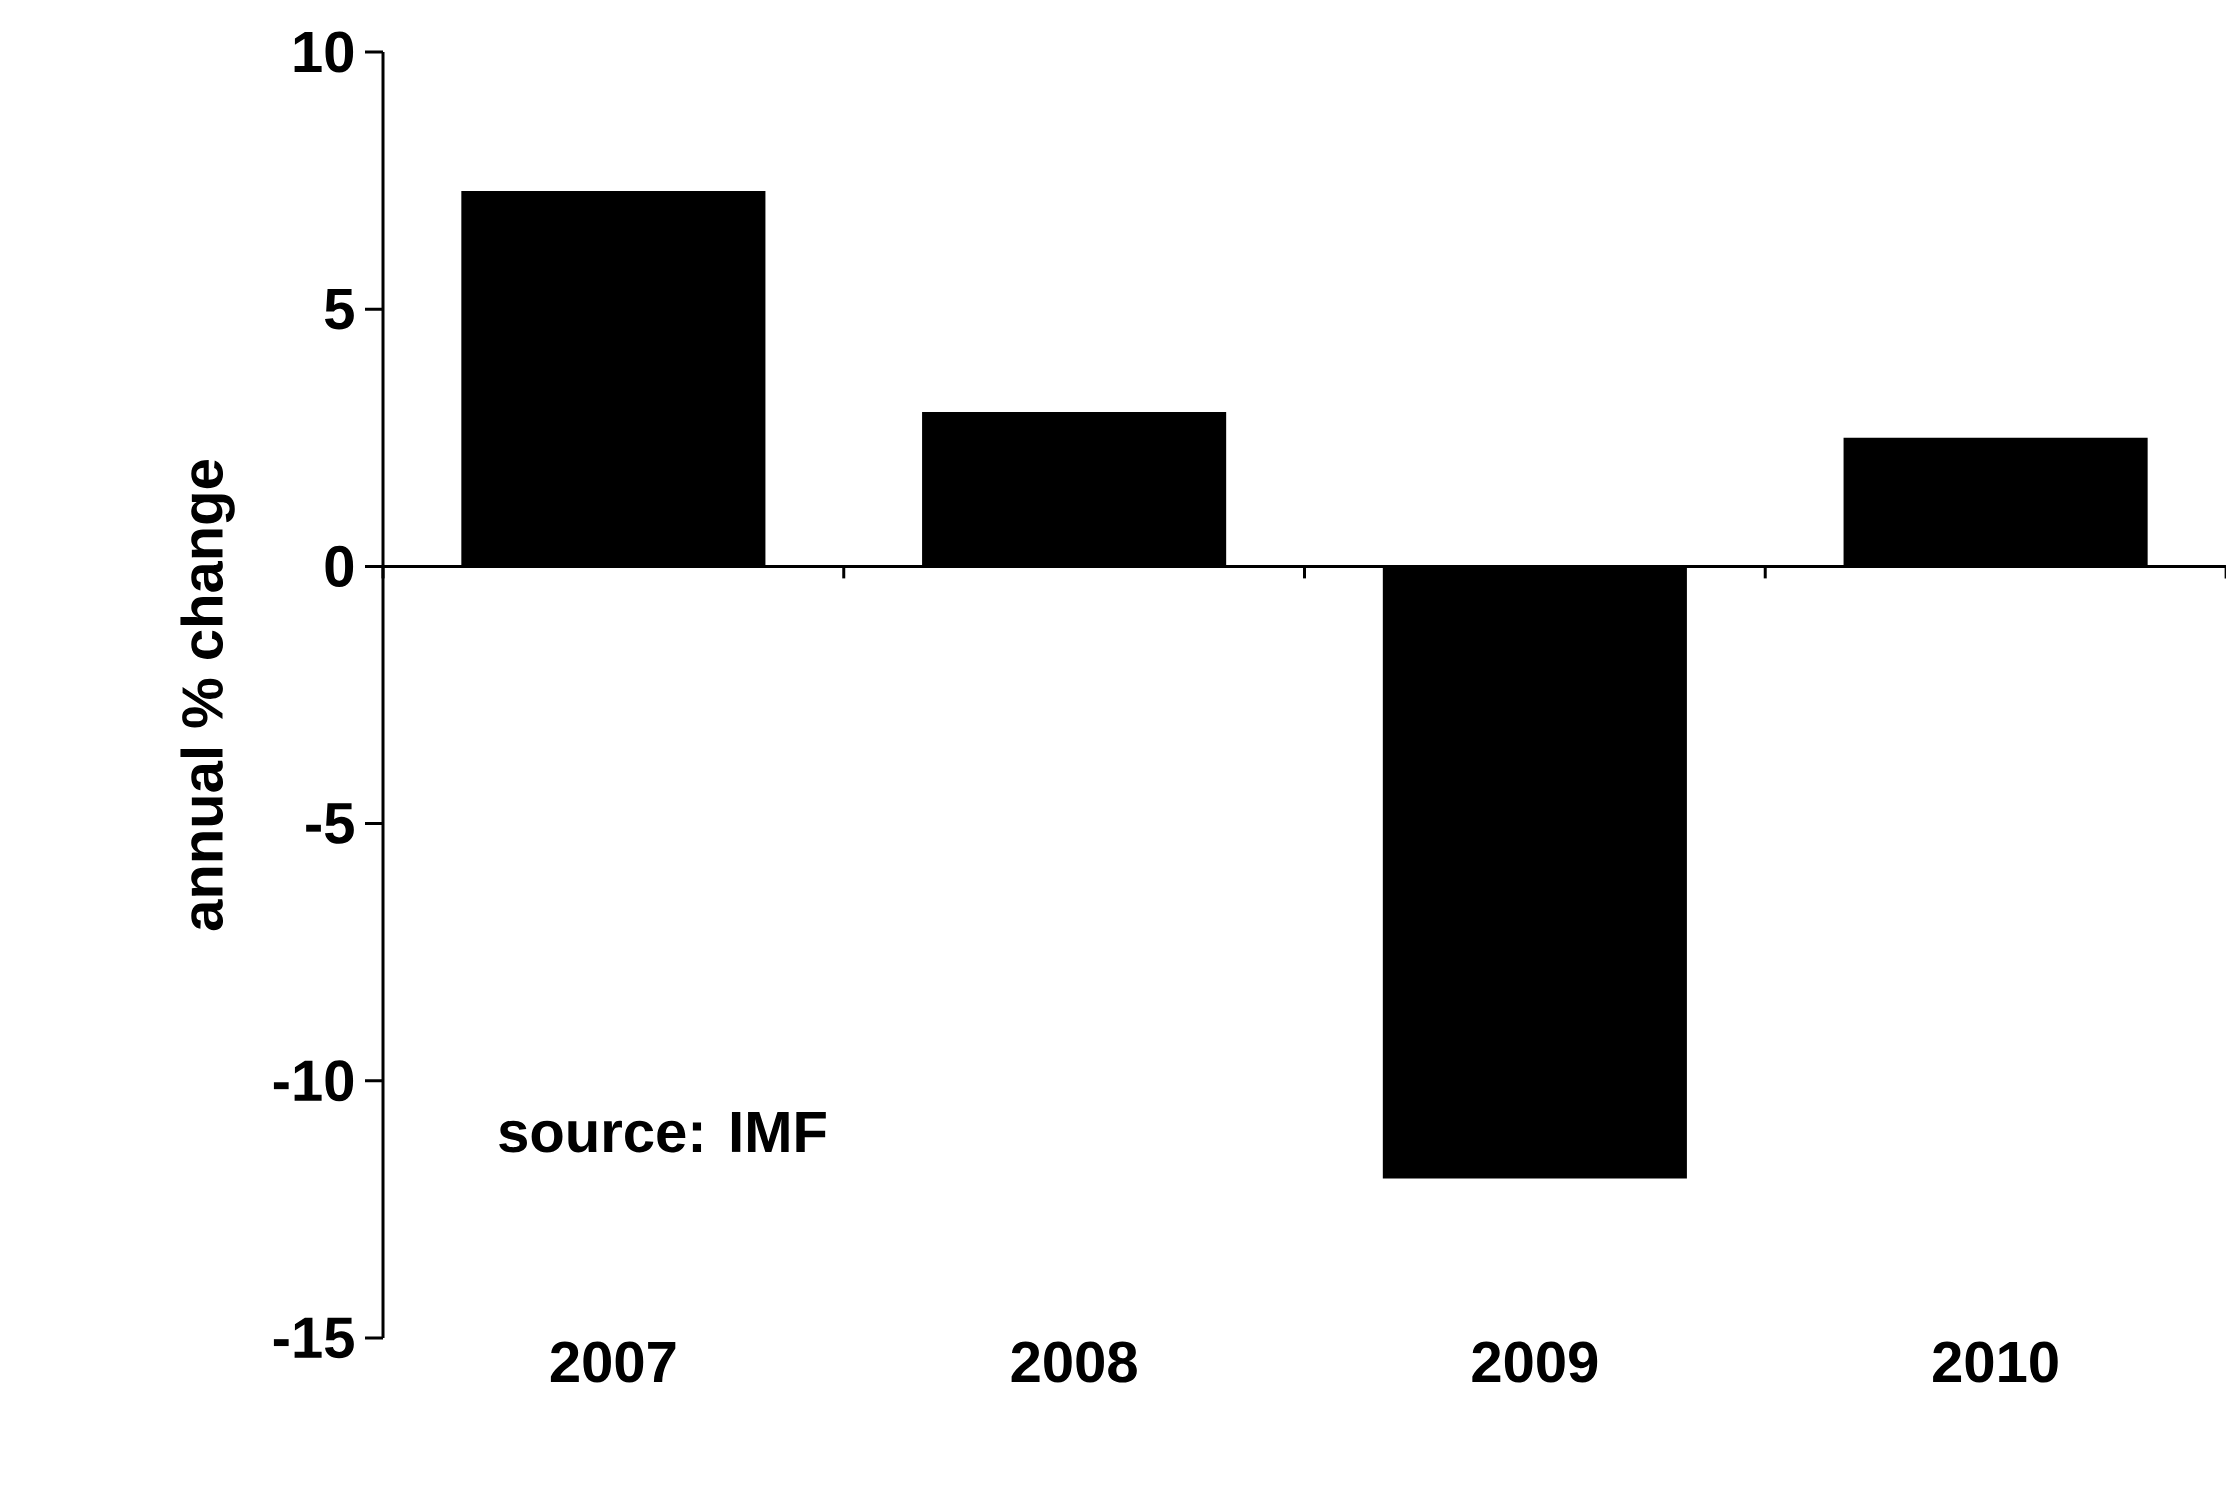  I want to click on y-tick-label: -10, so click(313, 1081).